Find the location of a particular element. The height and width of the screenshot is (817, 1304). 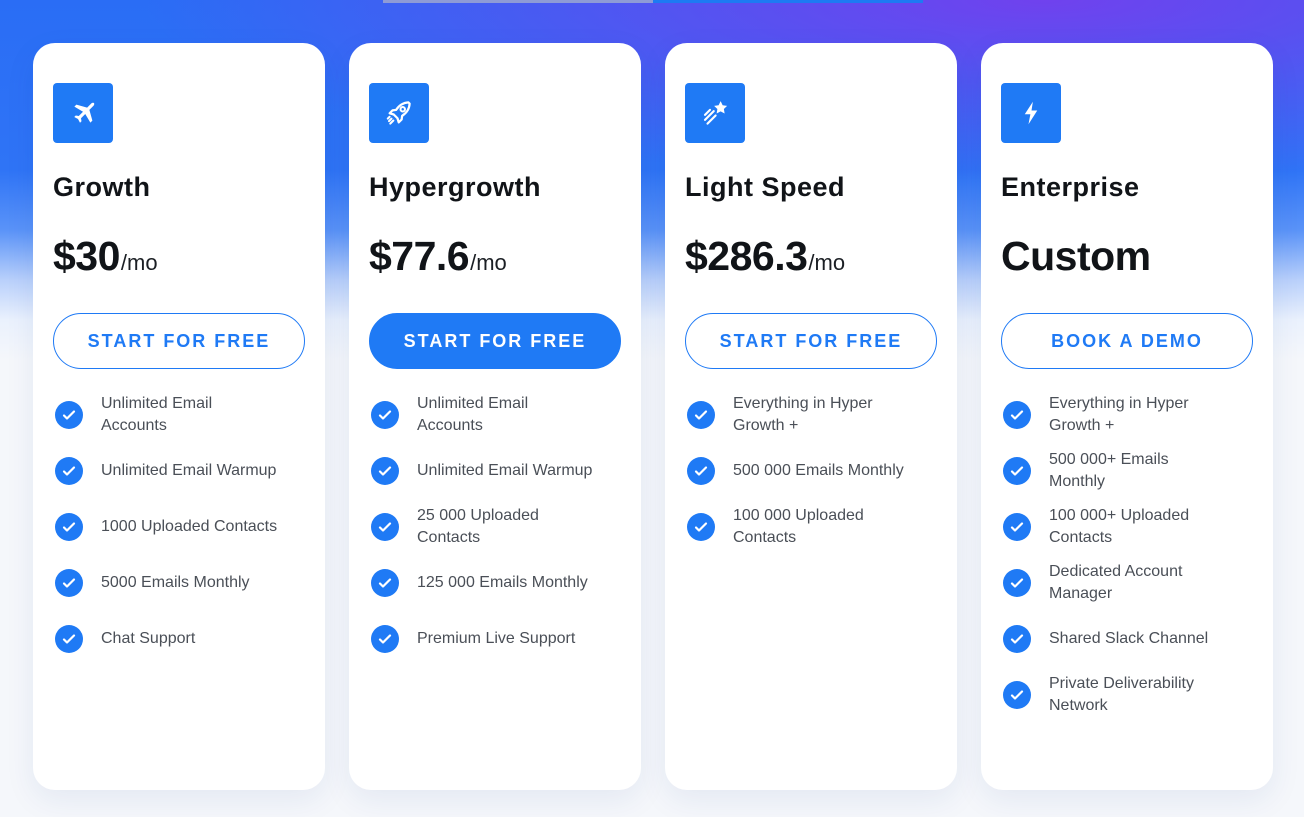

feature-item: 500 000 Emails Monthly is located at coordinates (811, 471).